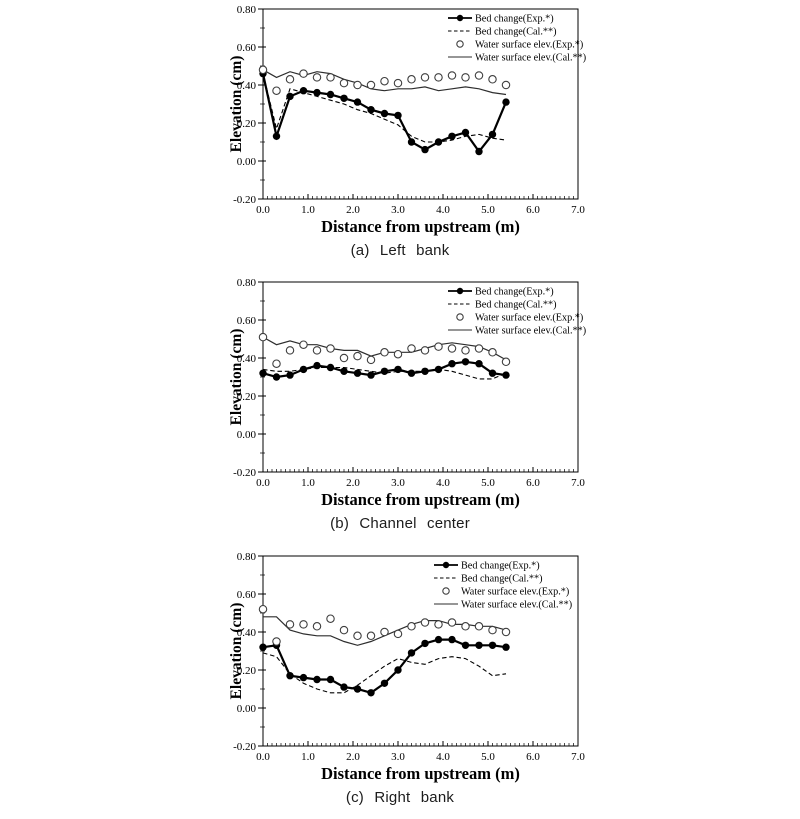 Image resolution: width=800 pixels, height=819 pixels. I want to click on legend-item-1: Bed change(Cal.**), so click(488, 579).